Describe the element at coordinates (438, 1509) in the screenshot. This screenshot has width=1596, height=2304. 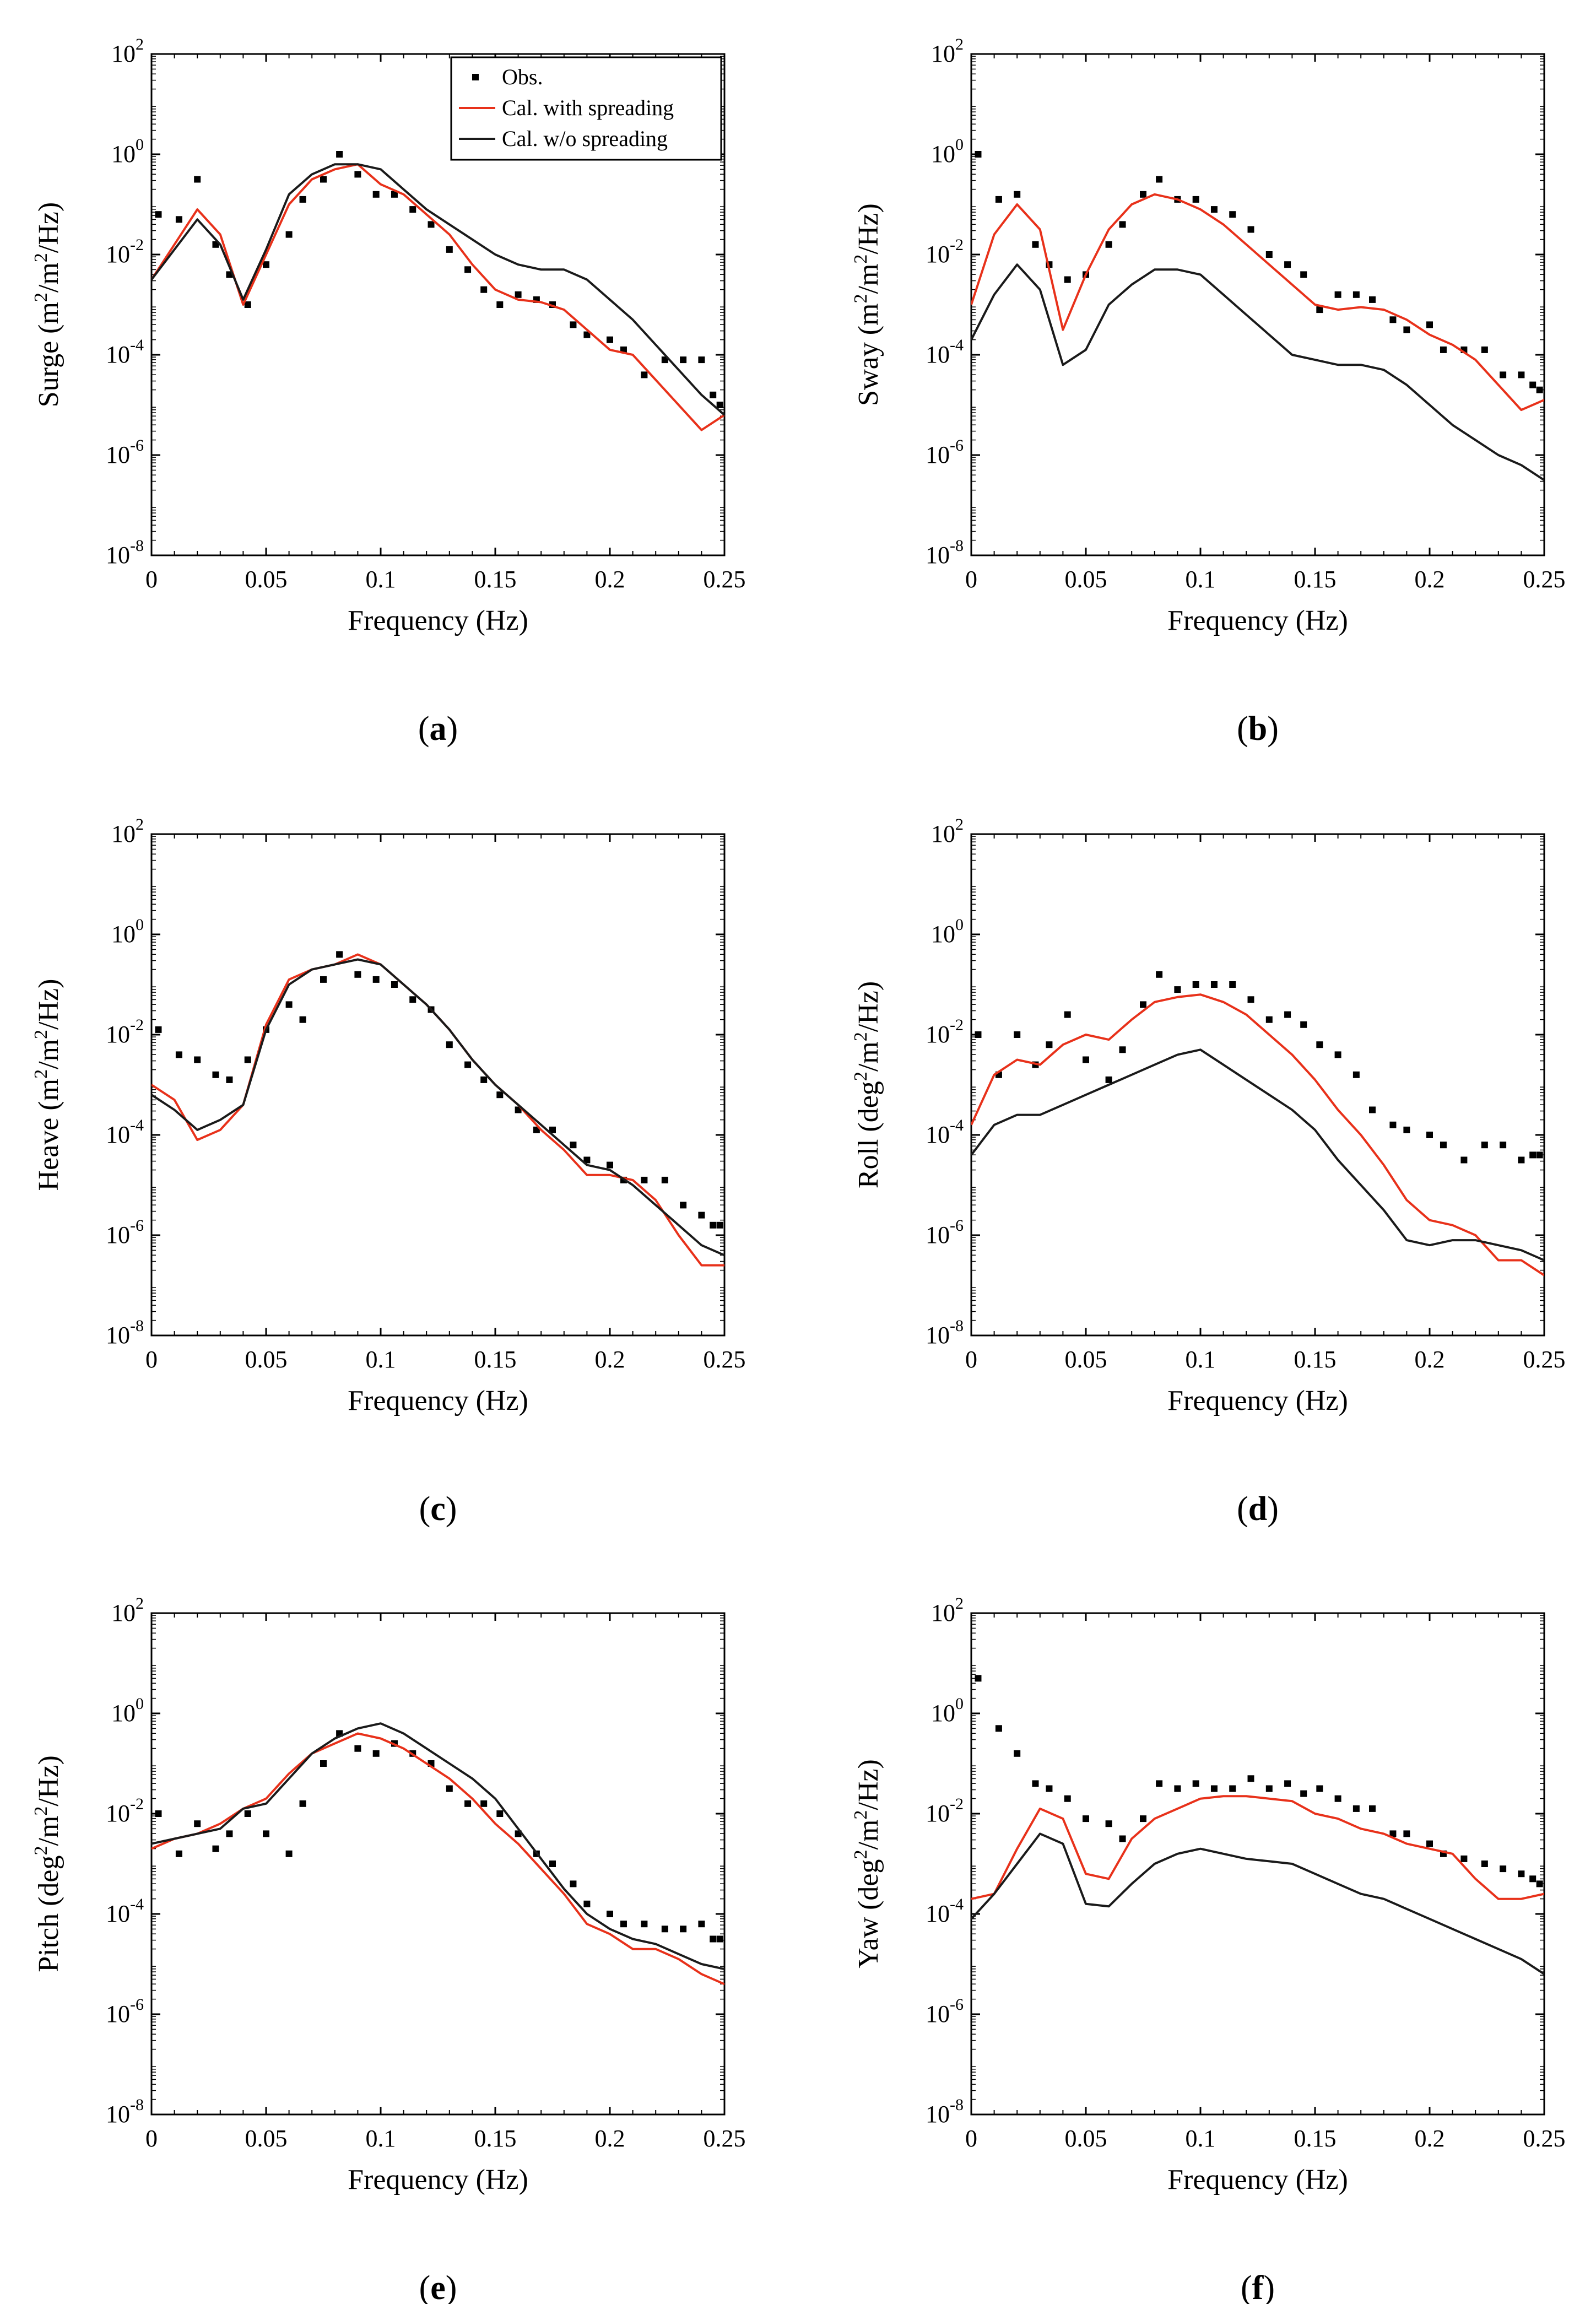
I see `panel-caption: (c)` at that location.